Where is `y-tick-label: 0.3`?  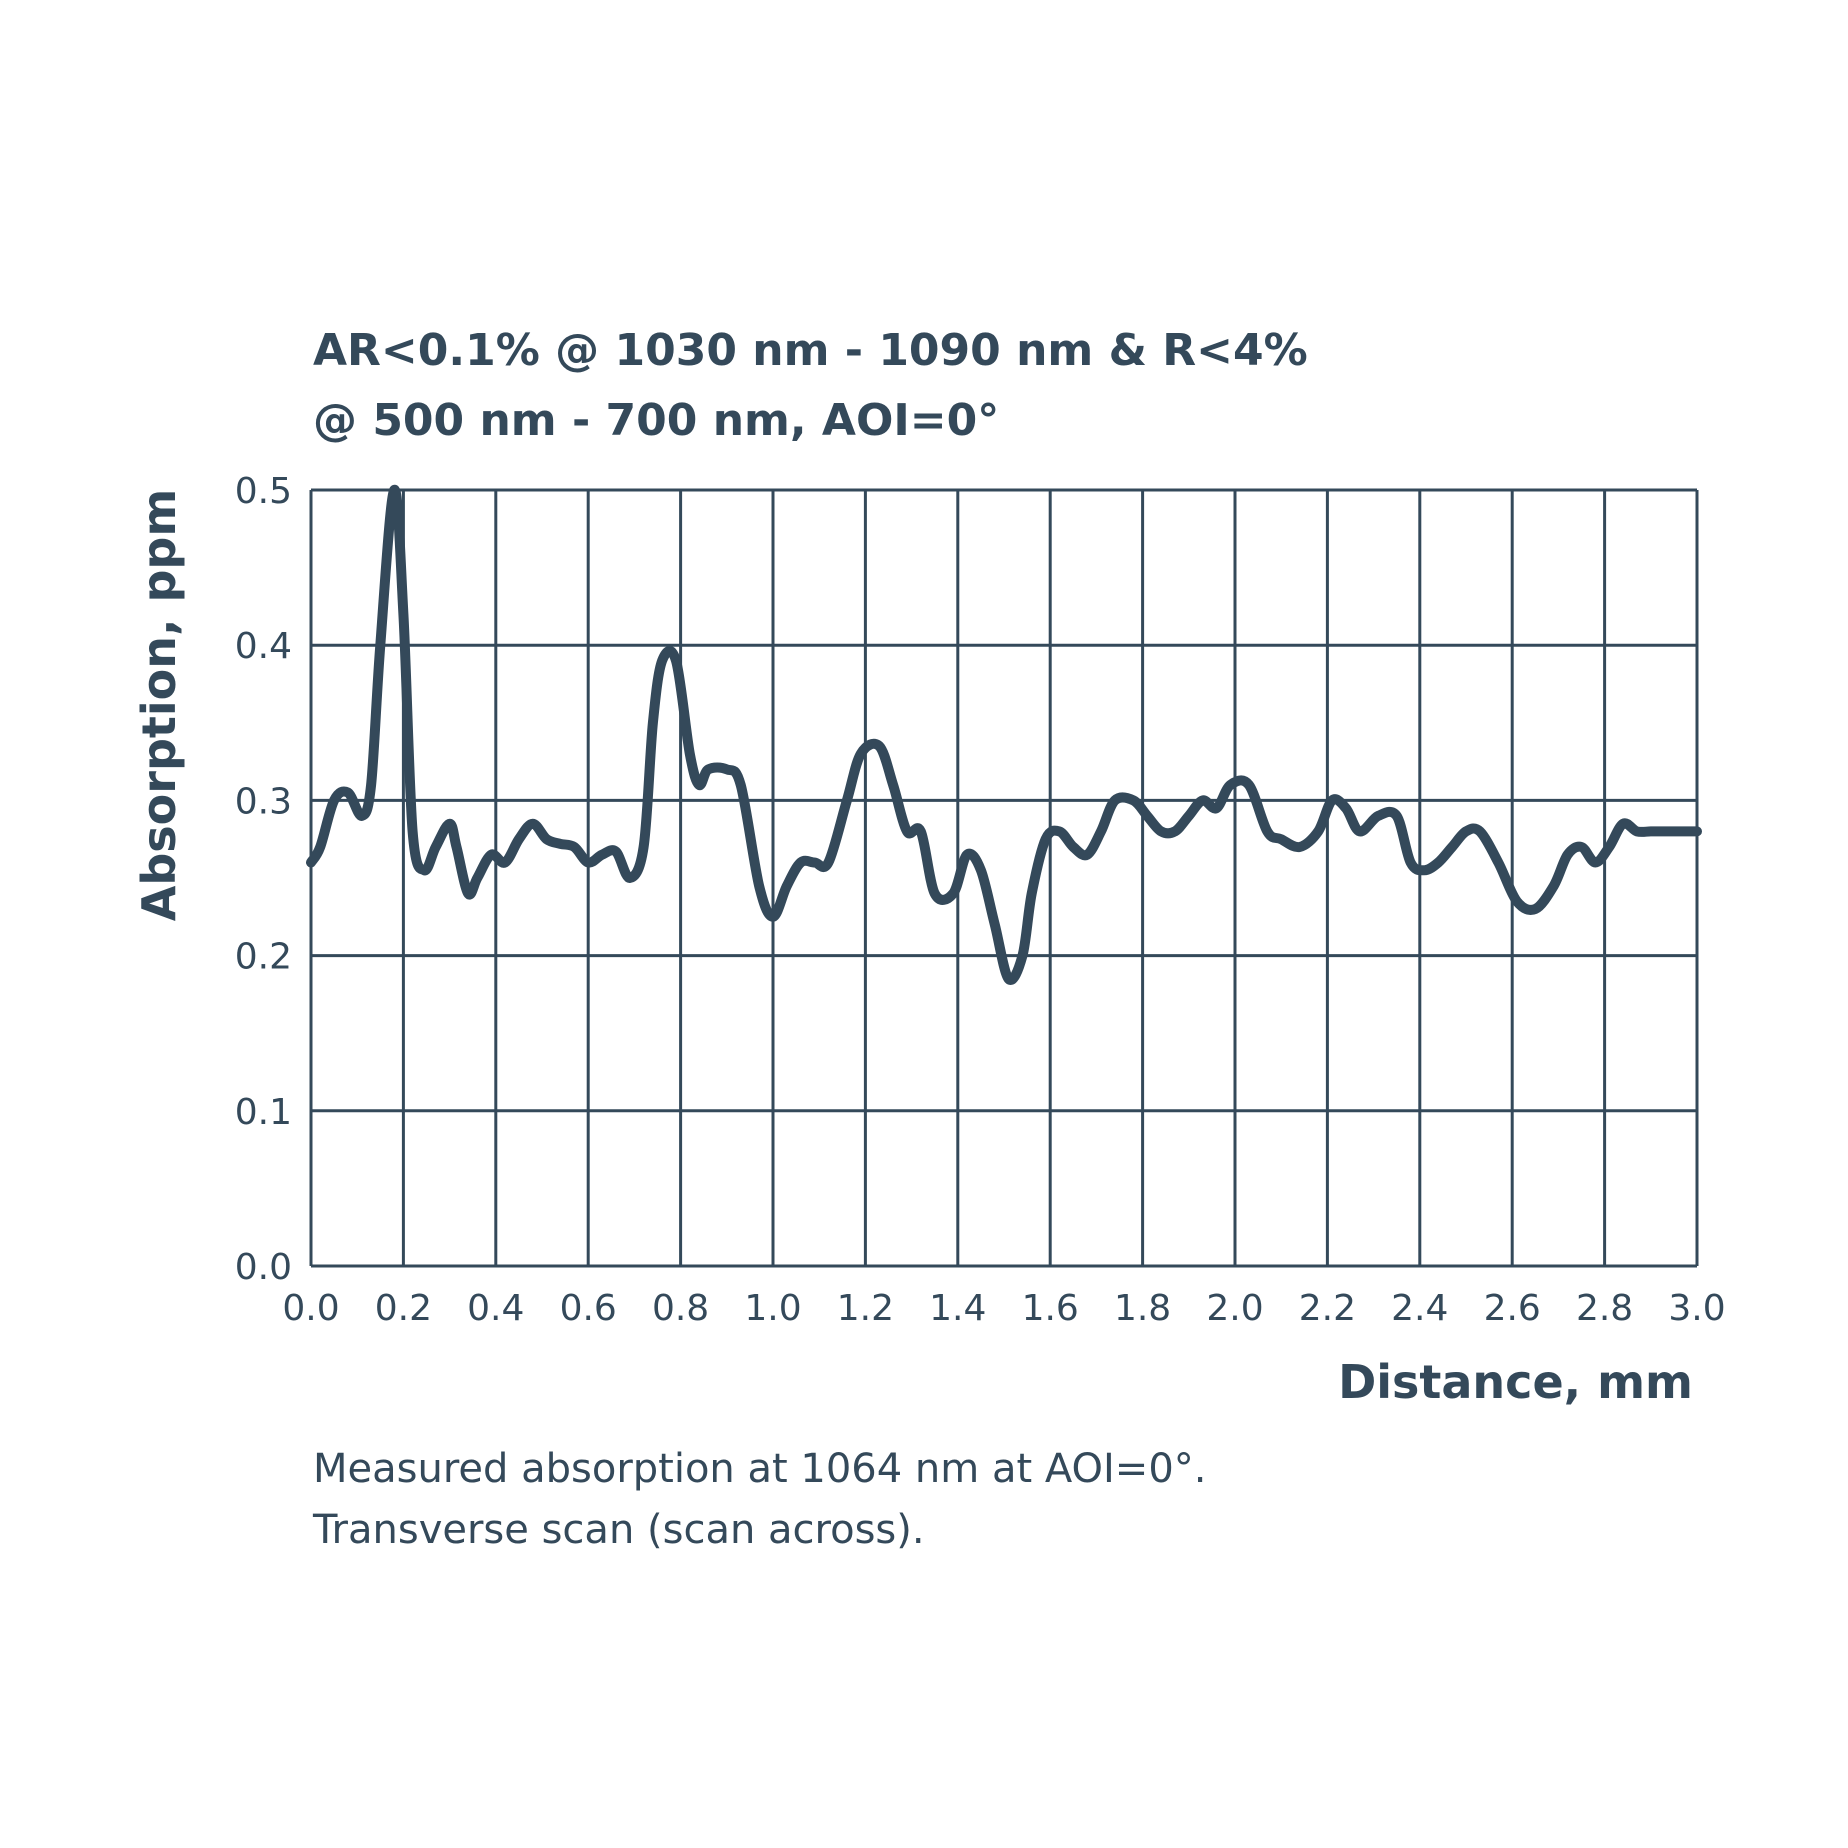 y-tick-label: 0.3 is located at coordinates (263, 801).